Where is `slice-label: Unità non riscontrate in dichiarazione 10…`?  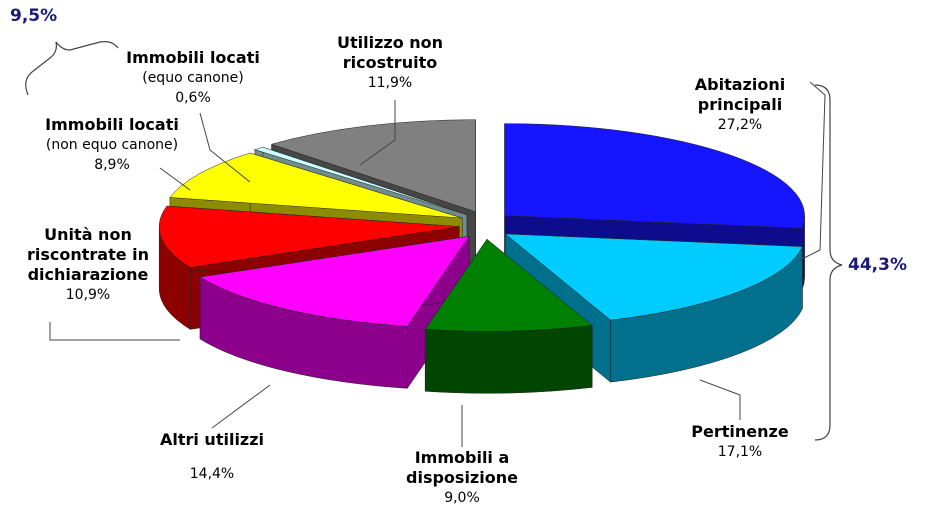
slice-label: Unità non riscontrate in dichiarazione 10… is located at coordinates (89, 265).